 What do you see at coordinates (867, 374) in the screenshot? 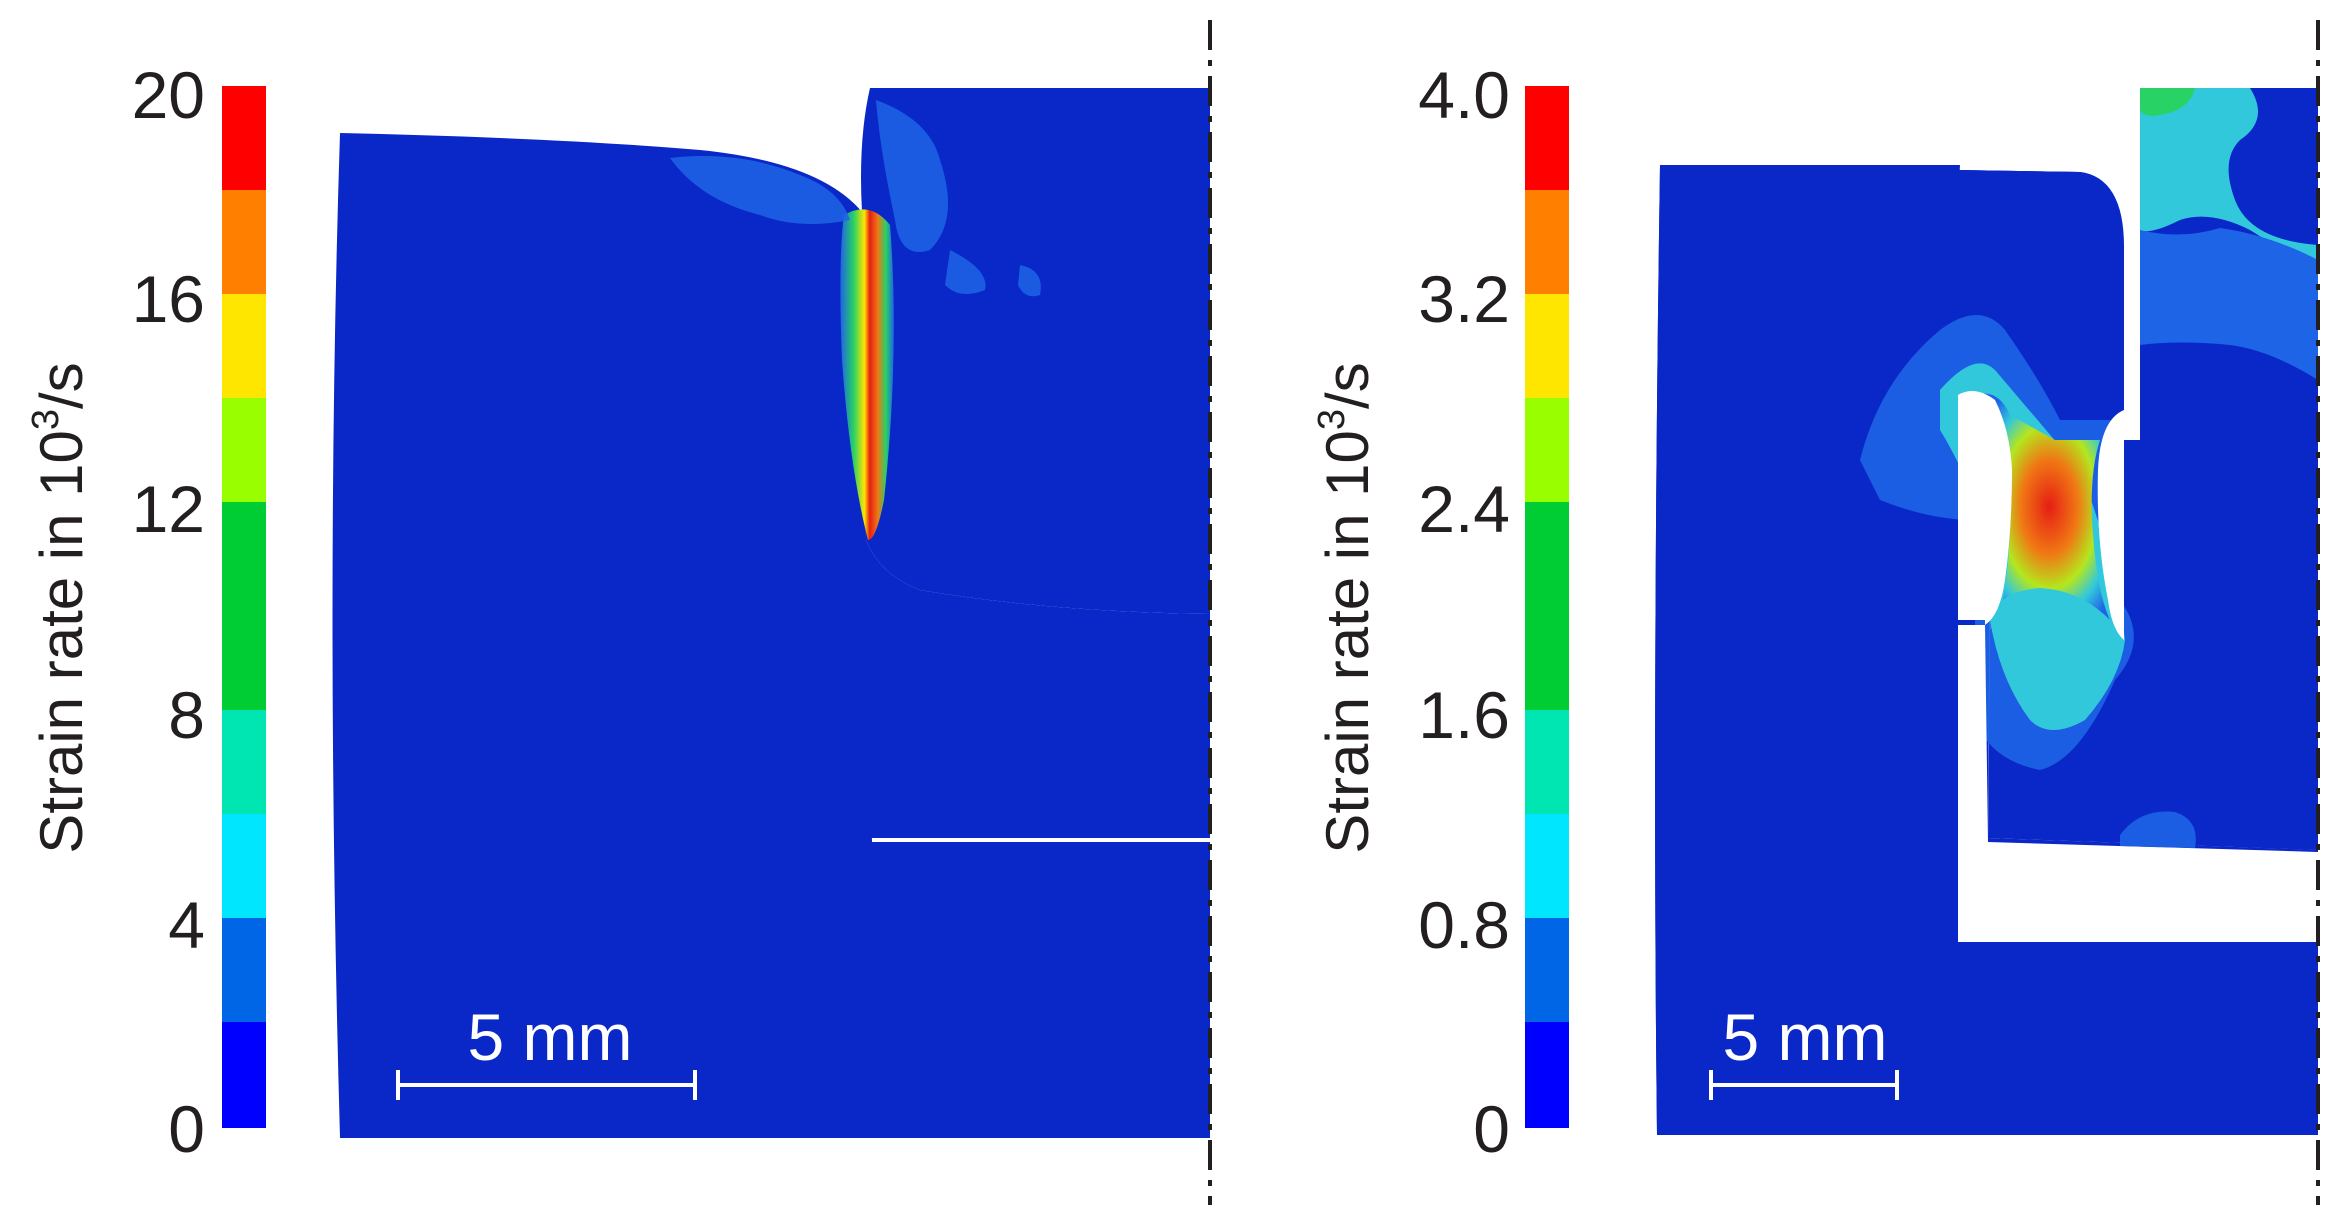
I see `shear-band` at bounding box center [867, 374].